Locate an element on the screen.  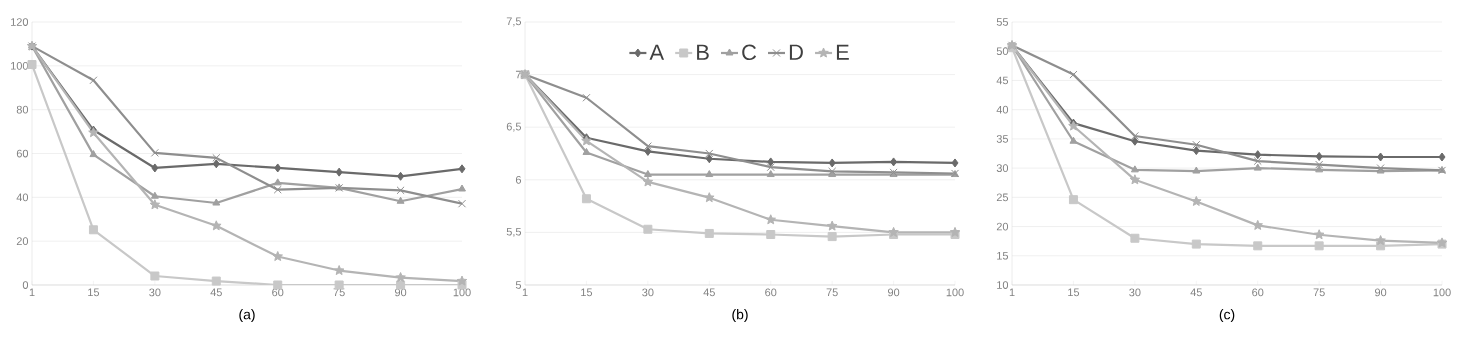
y-tick-label: 7 is located at coordinates (518, 74).